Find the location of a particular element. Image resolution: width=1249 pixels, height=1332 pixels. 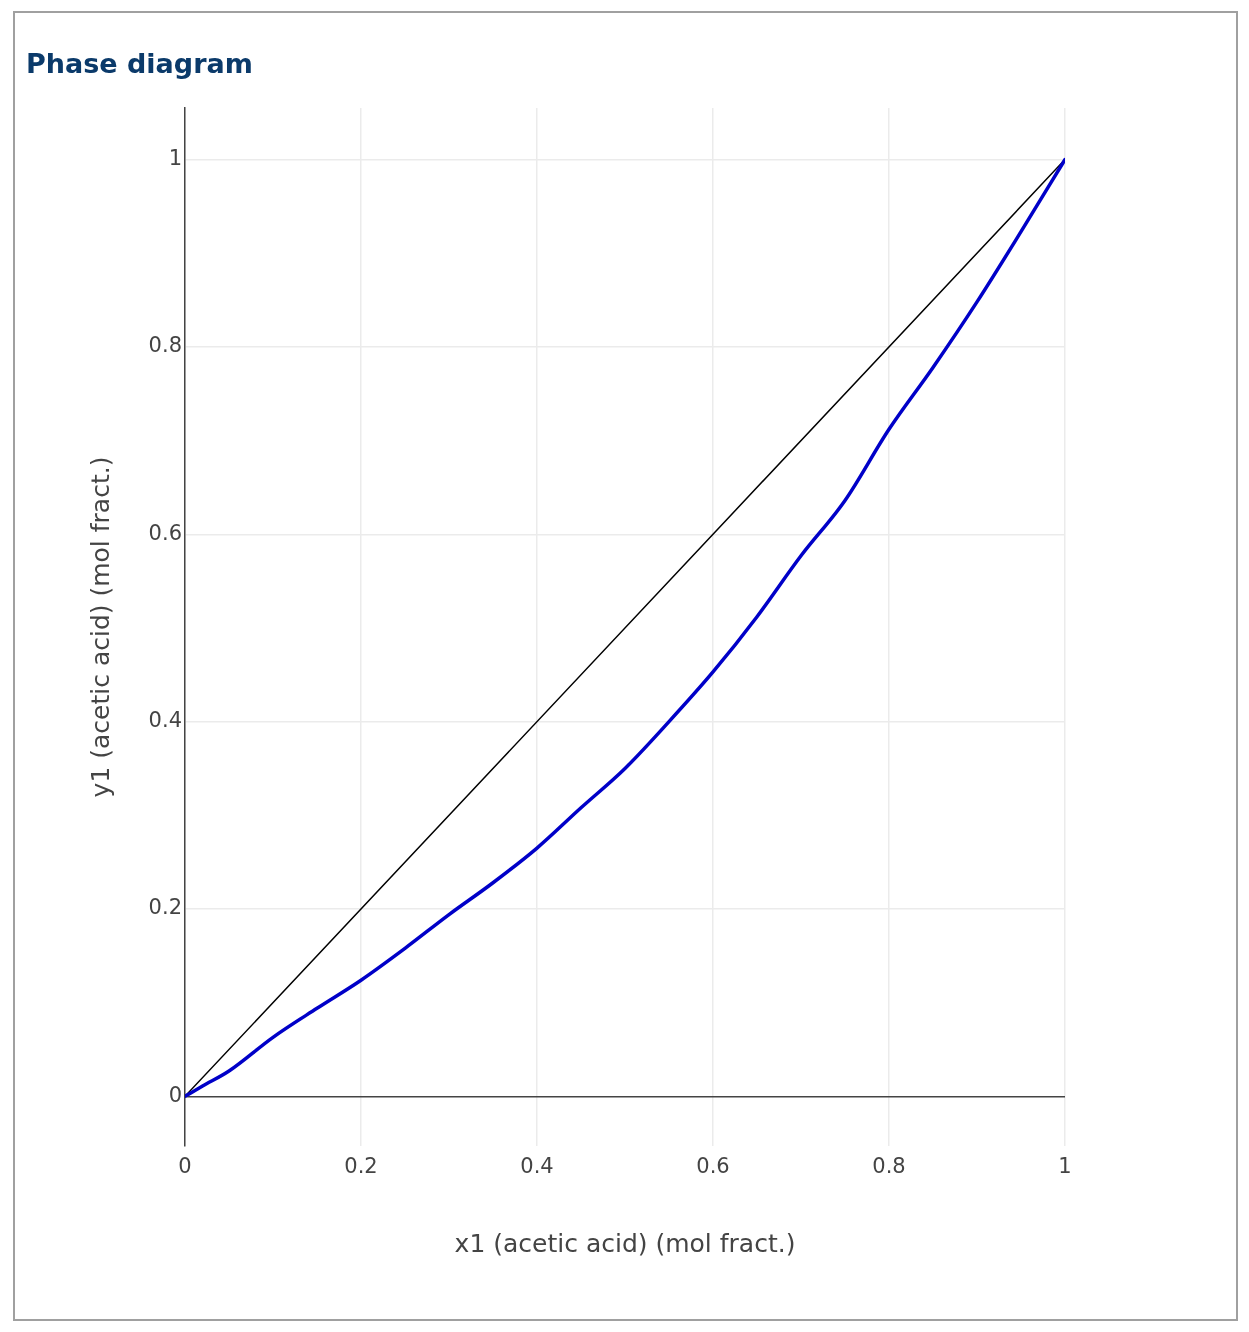

y-tick-label: 0.4 is located at coordinates (165, 720).